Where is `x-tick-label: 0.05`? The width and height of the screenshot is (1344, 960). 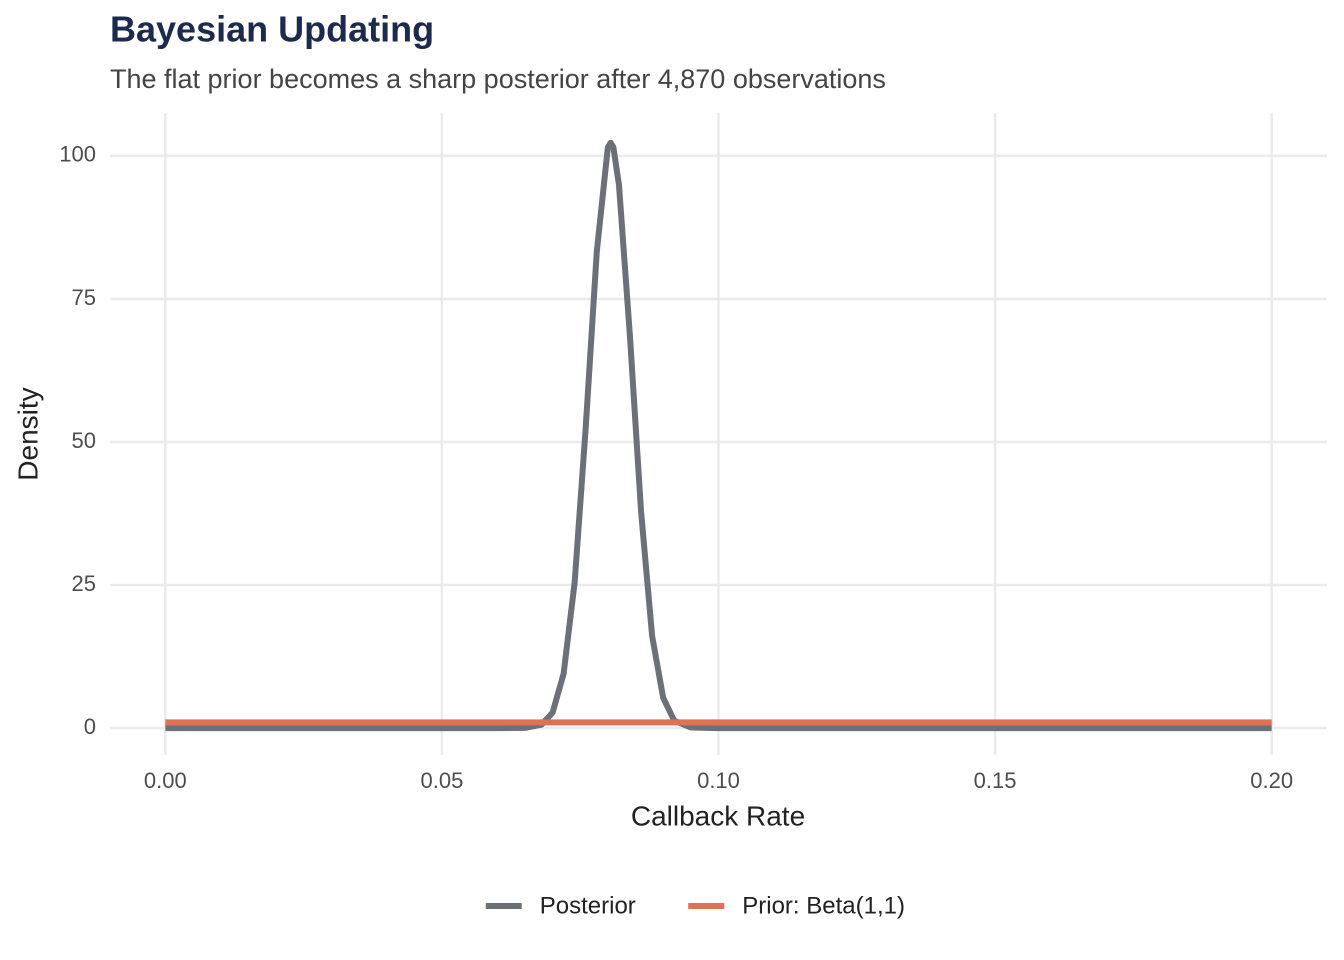
x-tick-label: 0.05 is located at coordinates (441, 780).